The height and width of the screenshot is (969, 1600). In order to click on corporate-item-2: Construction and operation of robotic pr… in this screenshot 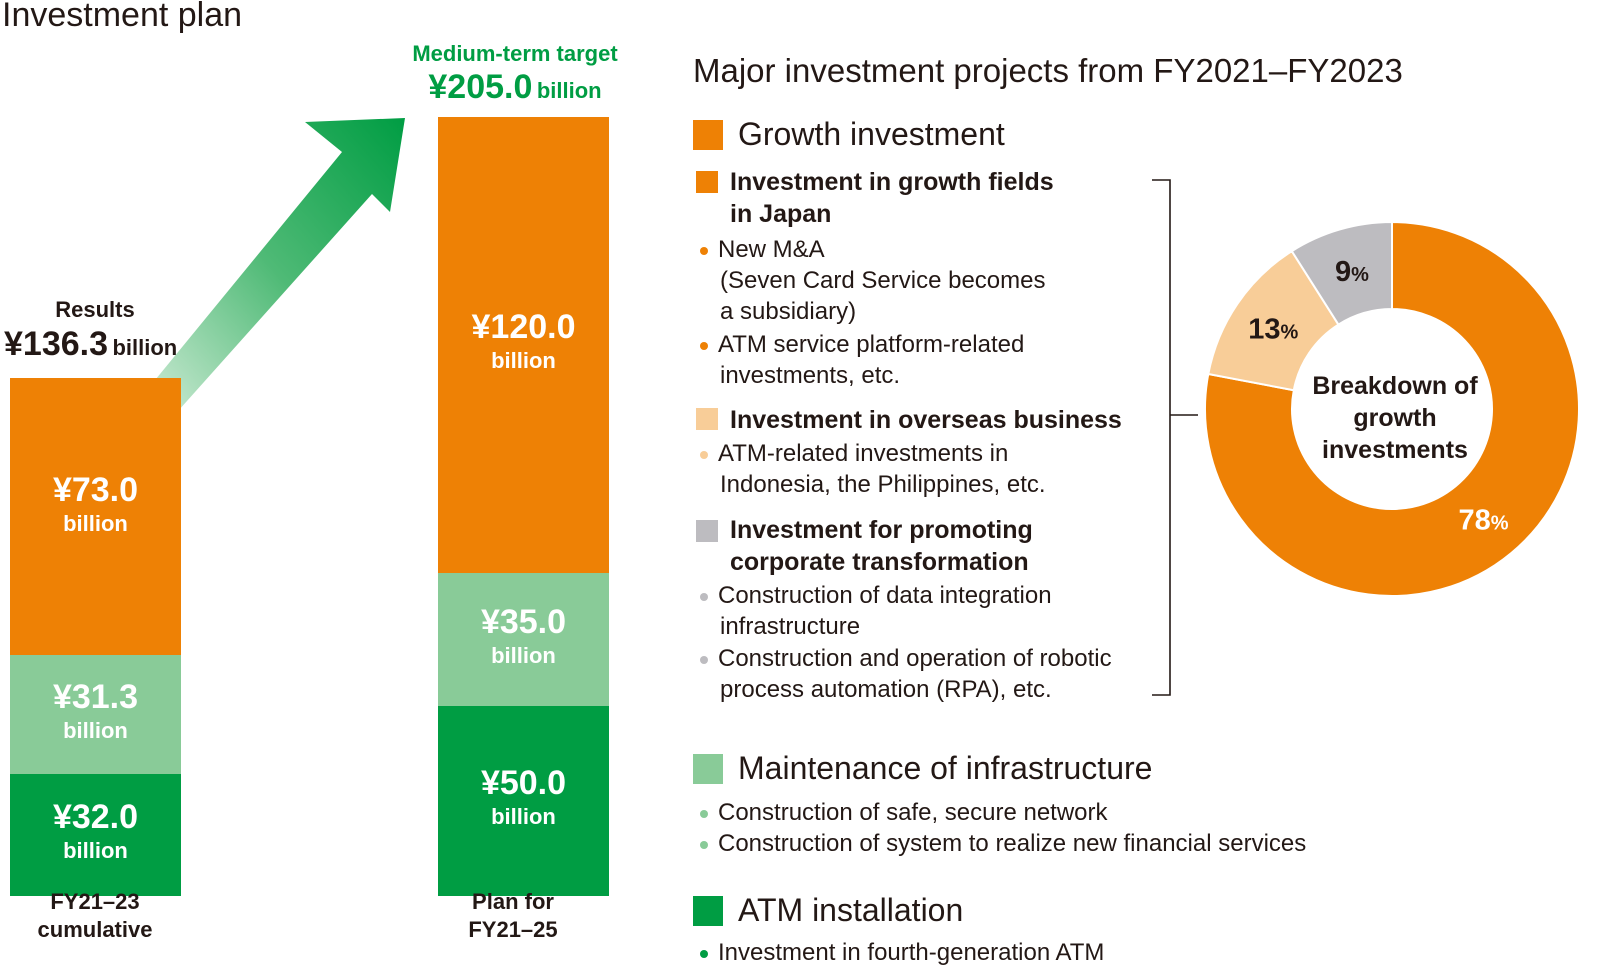, I will do `click(906, 674)`.